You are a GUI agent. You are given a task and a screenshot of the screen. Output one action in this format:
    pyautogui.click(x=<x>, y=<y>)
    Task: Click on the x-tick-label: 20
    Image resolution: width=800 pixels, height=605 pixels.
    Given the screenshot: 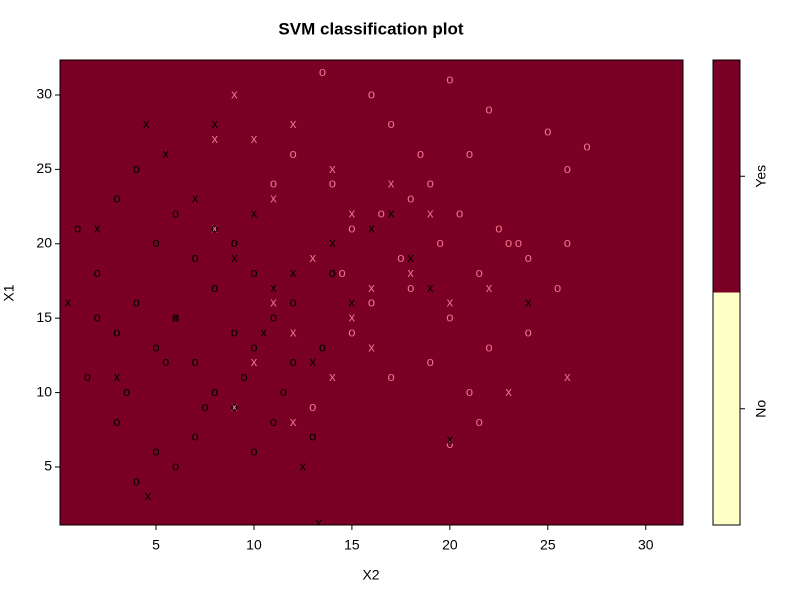 What is the action you would take?
    pyautogui.click(x=450, y=545)
    